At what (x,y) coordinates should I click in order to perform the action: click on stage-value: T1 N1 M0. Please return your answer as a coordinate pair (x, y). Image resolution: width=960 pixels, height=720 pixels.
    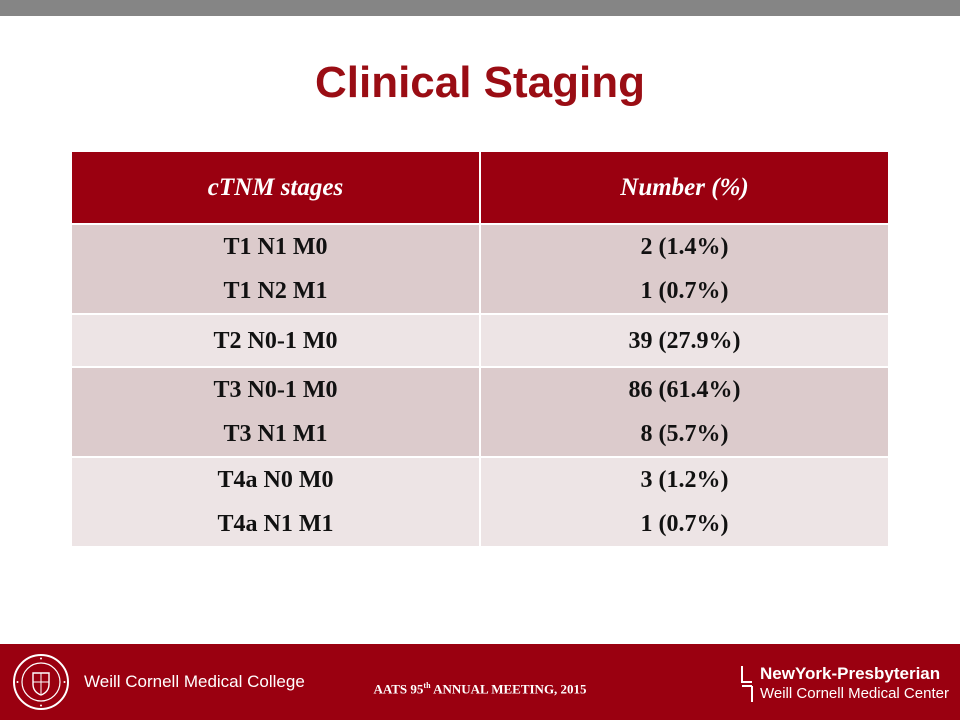
    Looking at the image, I should click on (275, 247).